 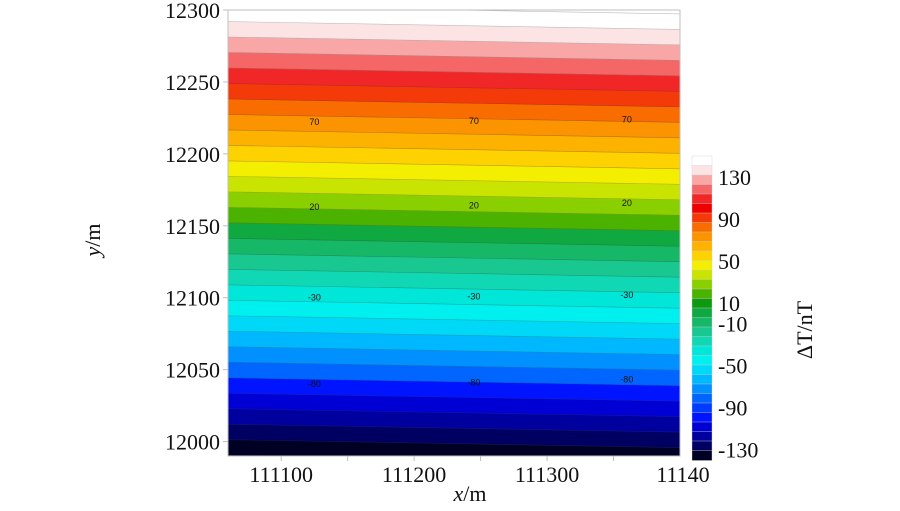 What do you see at coordinates (192, 298) in the screenshot?
I see `y-tick-label: 12100` at bounding box center [192, 298].